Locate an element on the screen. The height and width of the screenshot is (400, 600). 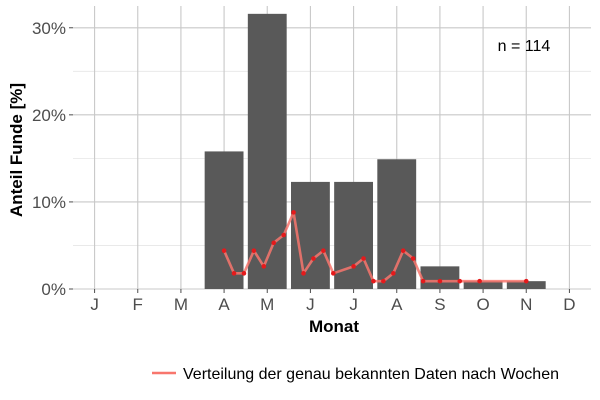
y-tick-label: 0% is located at coordinates (53, 289).